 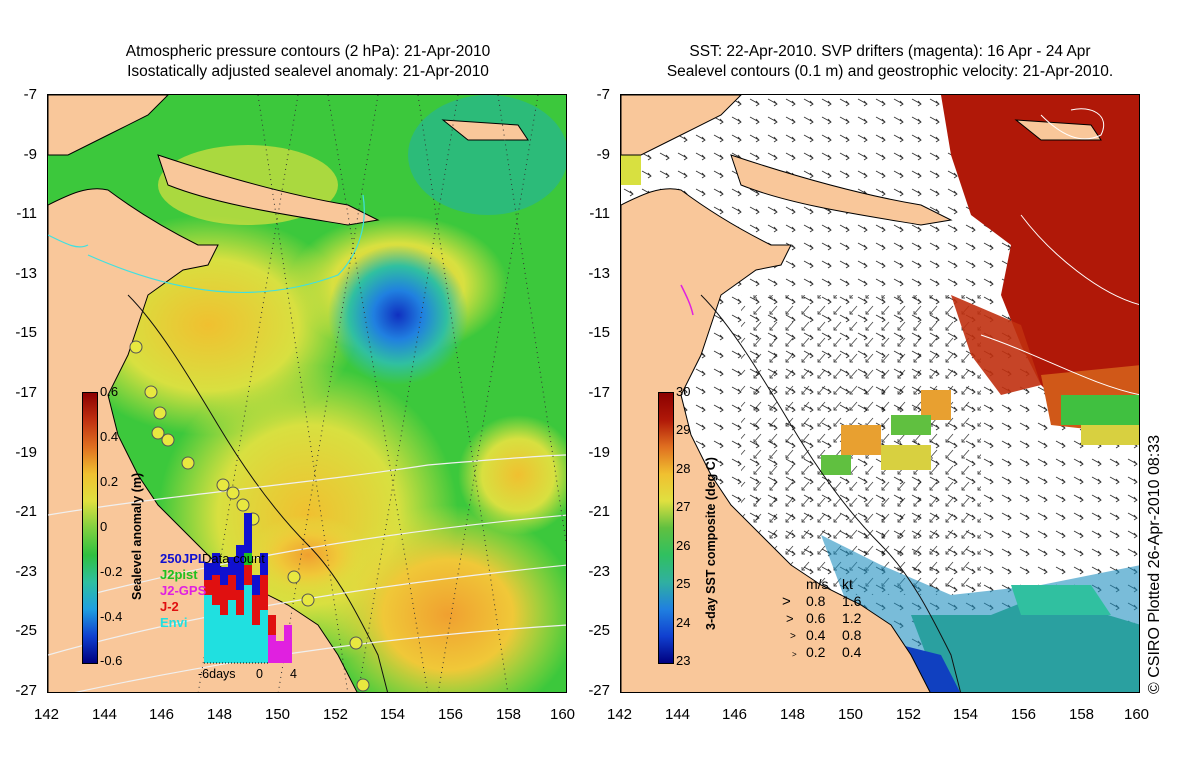 What do you see at coordinates (852, 652) in the screenshot?
I see `velocity-legend-kt: 0.4` at bounding box center [852, 652].